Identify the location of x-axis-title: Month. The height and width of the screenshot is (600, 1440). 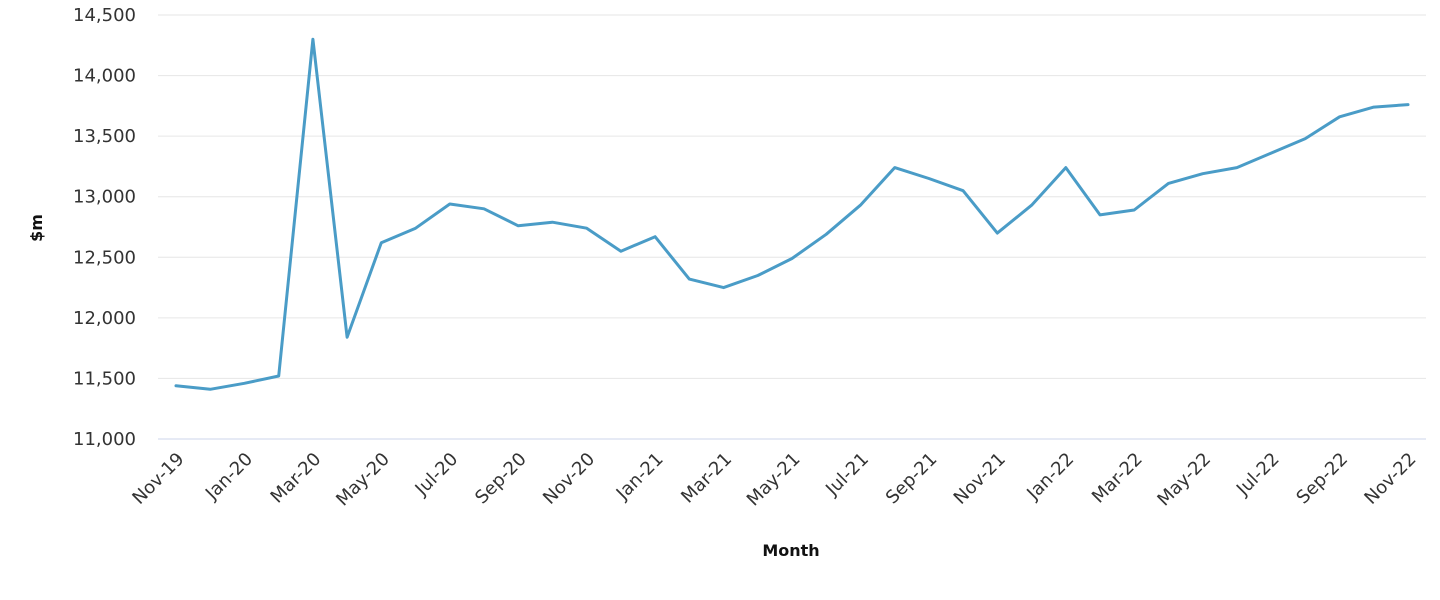
(790, 550).